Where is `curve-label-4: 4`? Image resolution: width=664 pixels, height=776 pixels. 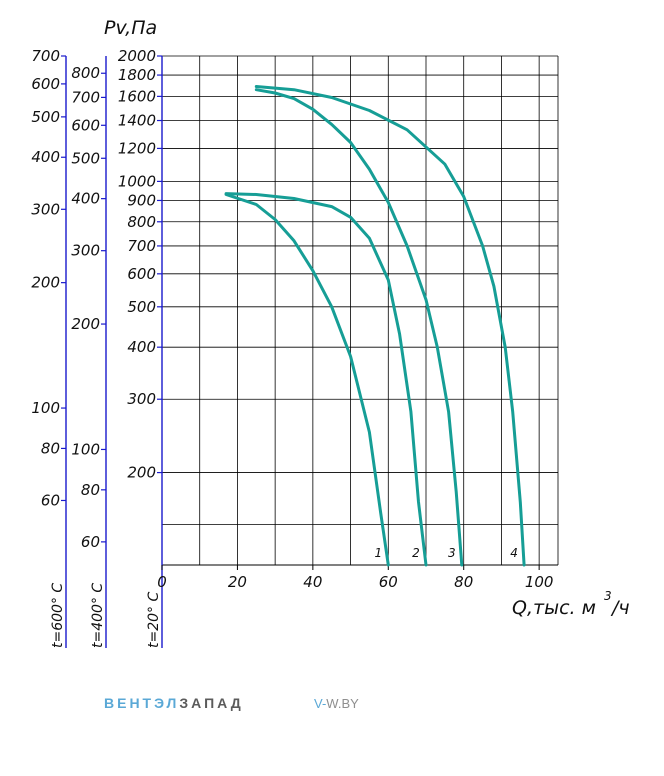 curve-label-4: 4 is located at coordinates (514, 553).